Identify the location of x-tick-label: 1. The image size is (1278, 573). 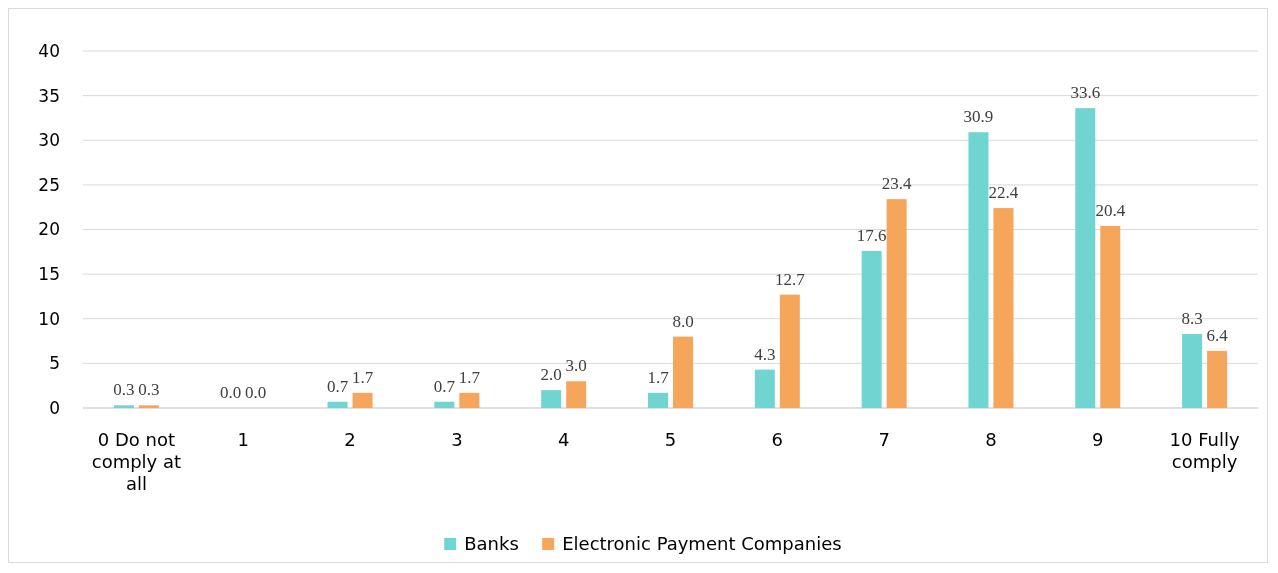
(243, 439).